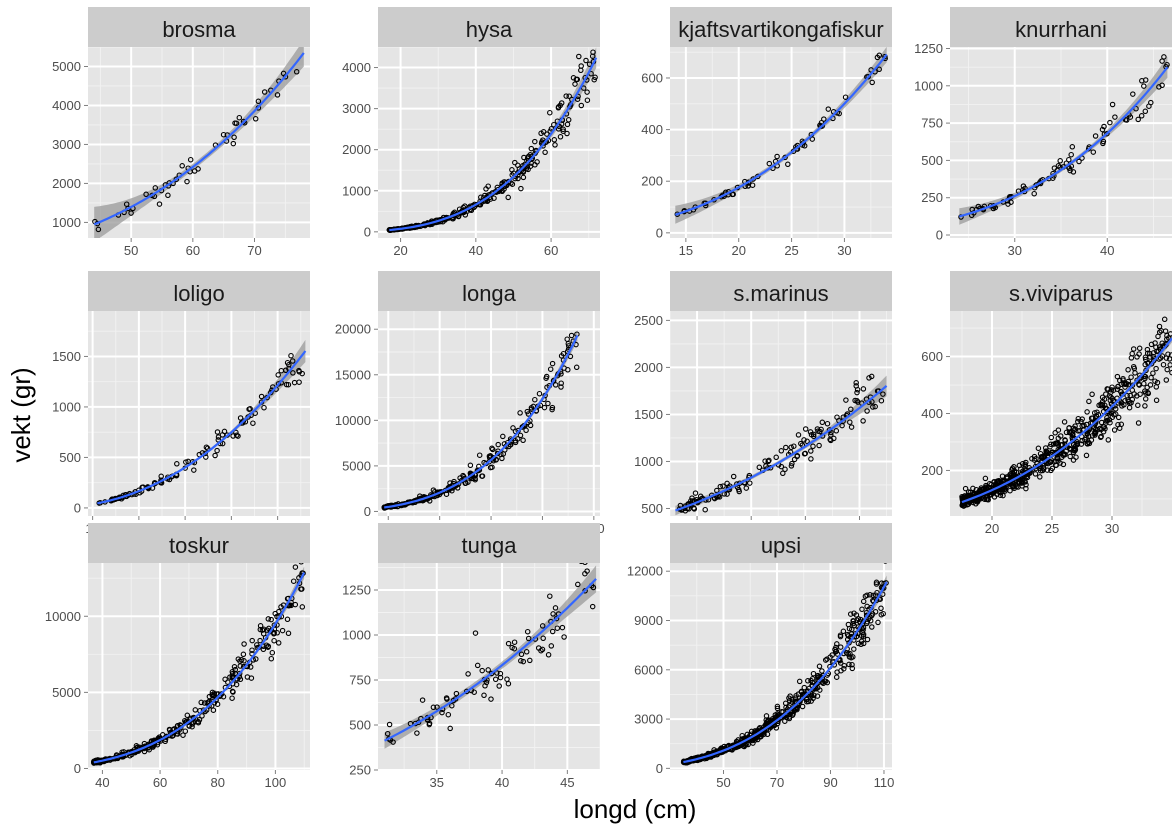  Describe the element at coordinates (66, 66) in the screenshot. I see `y-tick-label: 5000` at that location.